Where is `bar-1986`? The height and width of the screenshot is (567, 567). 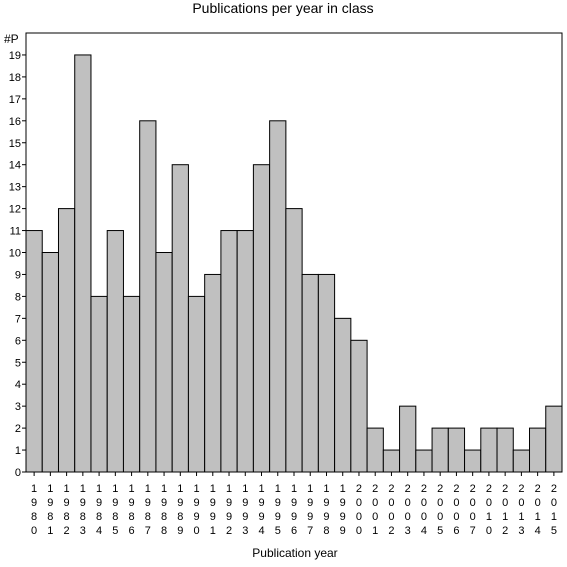 bar-1986 is located at coordinates (131, 384).